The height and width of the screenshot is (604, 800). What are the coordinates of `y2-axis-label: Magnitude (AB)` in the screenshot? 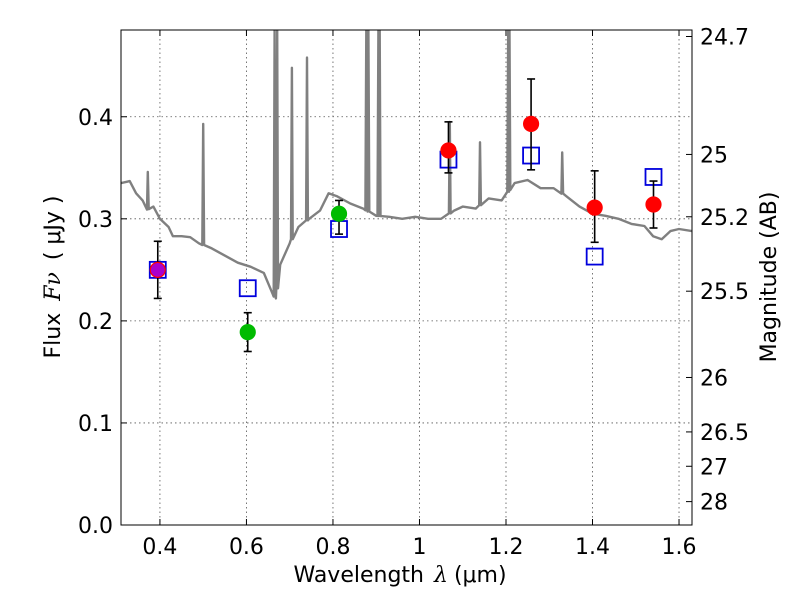 It's located at (769, 277).